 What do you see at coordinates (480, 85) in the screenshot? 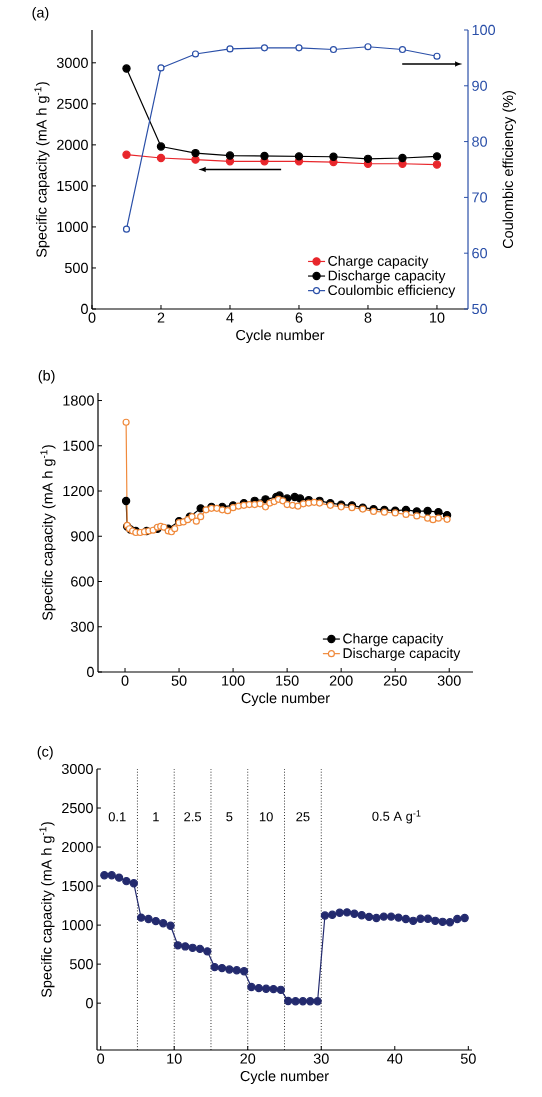
I see `y2-tick-label: 90` at bounding box center [480, 85].